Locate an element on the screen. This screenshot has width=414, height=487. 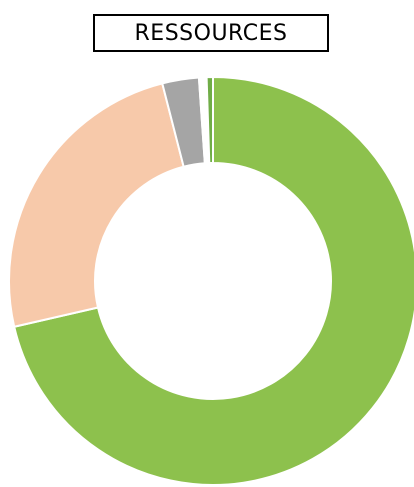
chart-title: RESSOURCES is located at coordinates (211, 33).